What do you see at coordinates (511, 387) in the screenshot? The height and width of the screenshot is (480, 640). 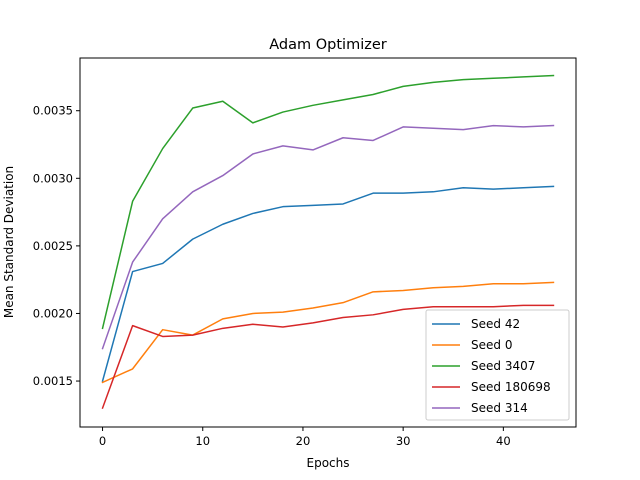 I see `legend-label-3: Seed 180698` at bounding box center [511, 387].